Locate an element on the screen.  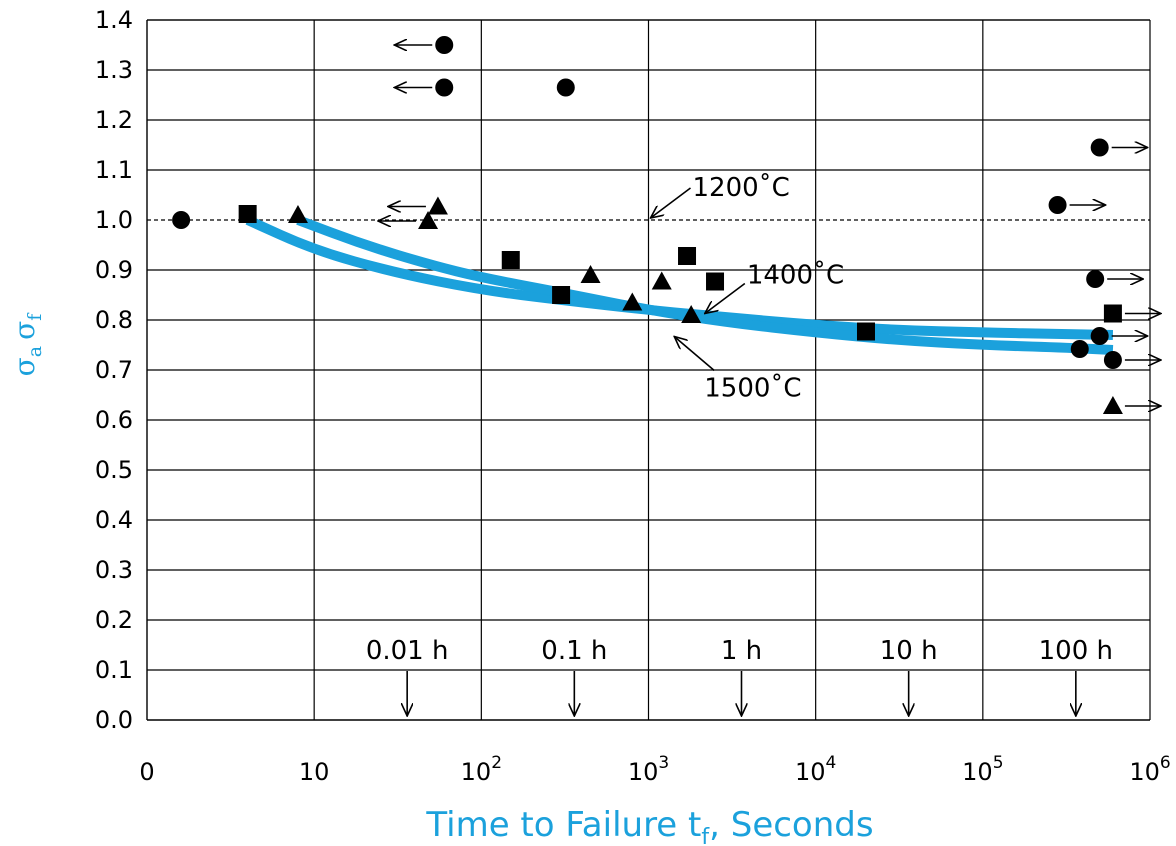
x-axis-title-tail: , Seconds is located at coordinates (791, 825).